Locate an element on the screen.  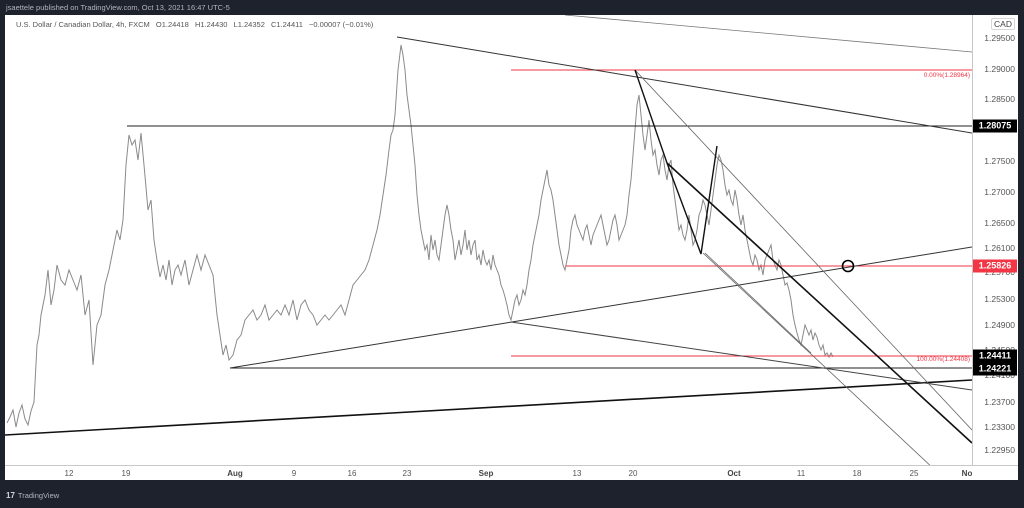
x-tick: Oct is located at coordinates (734, 473).